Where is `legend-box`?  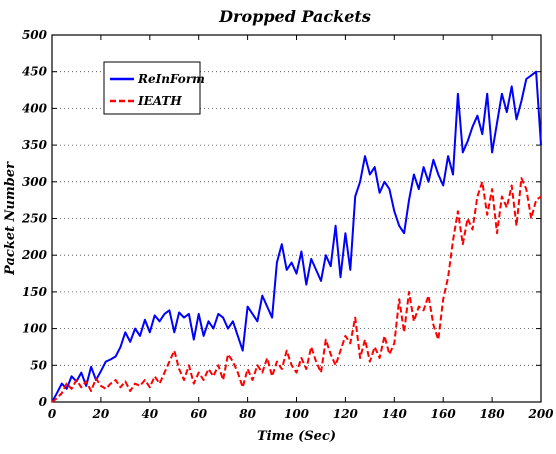 legend-box is located at coordinates (152, 88).